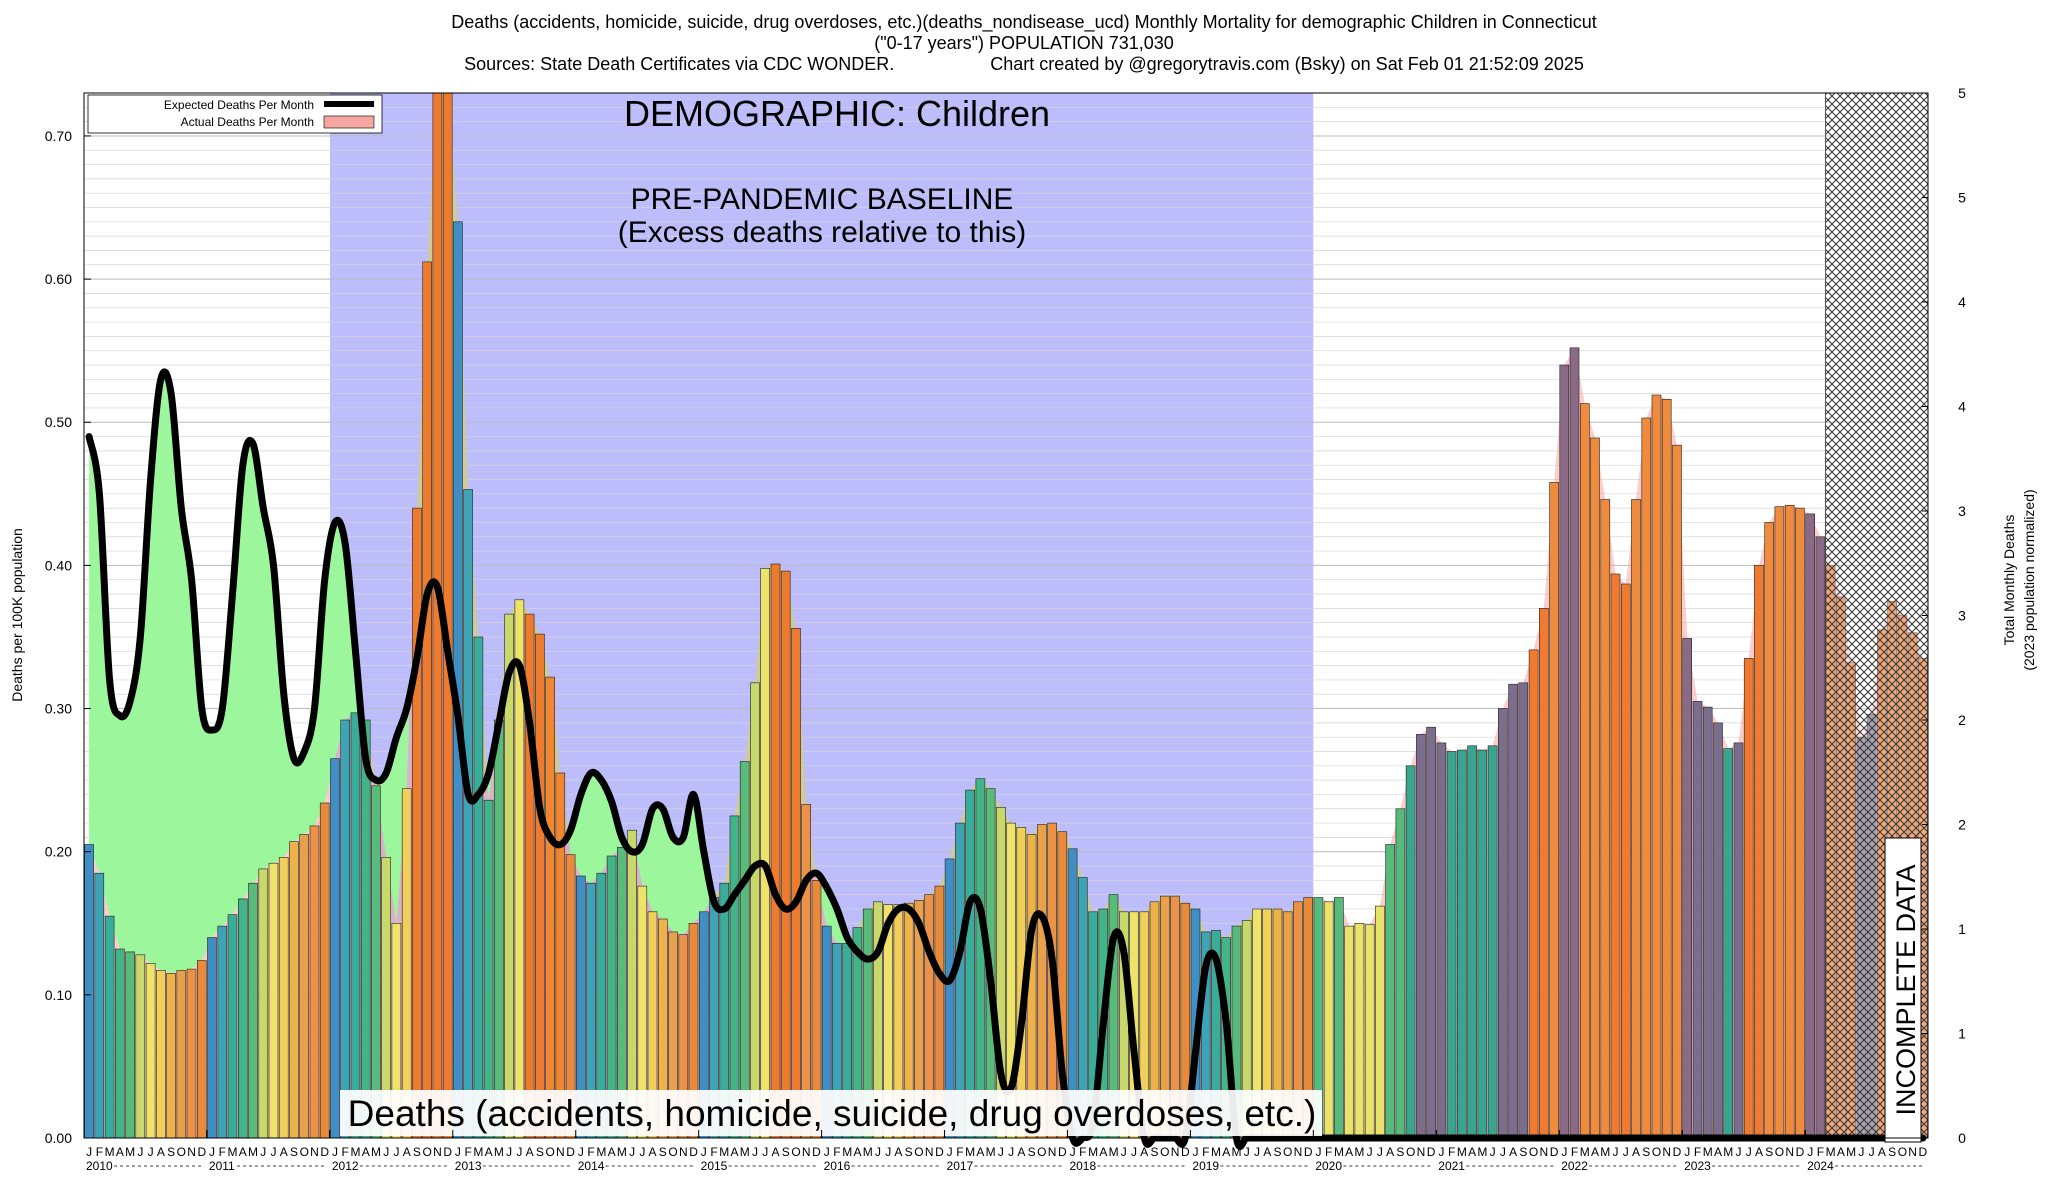 Image resolution: width=2048 pixels, height=1200 pixels. Describe the element at coordinates (58, 852) in the screenshot. I see `y-tick-label-left: 0.20` at that location.